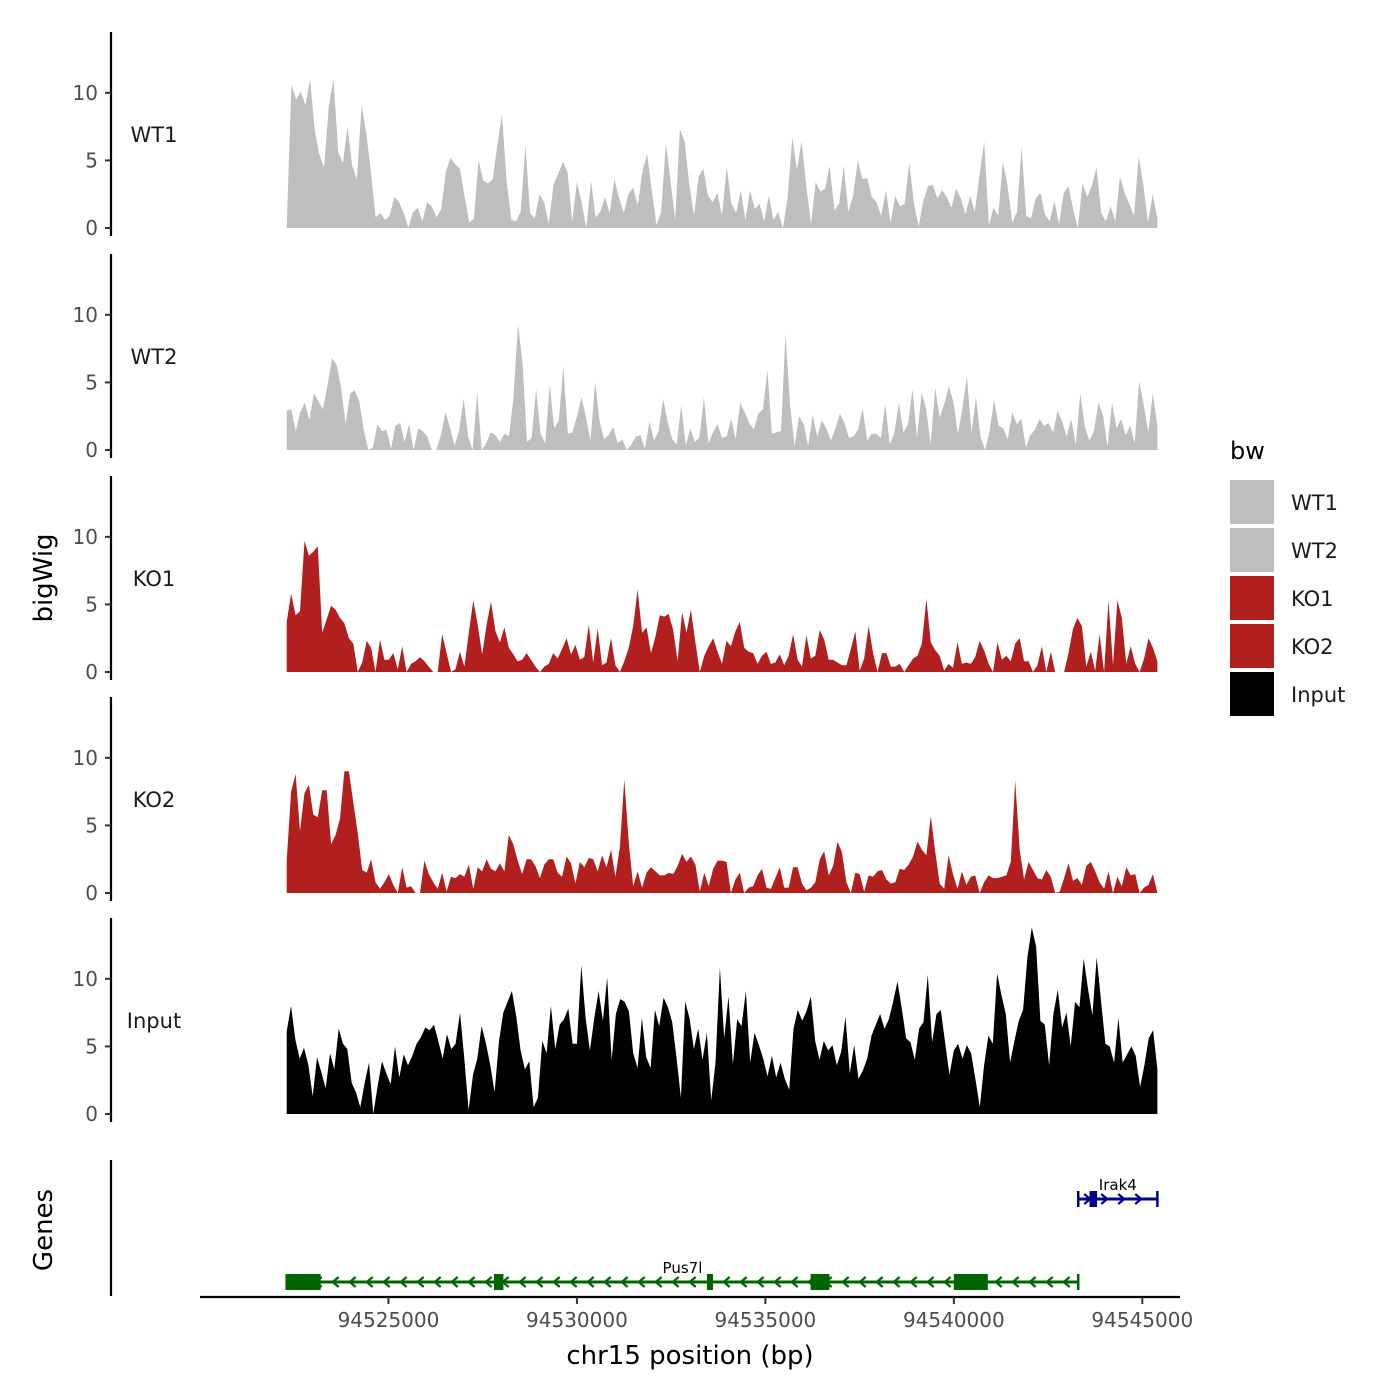 This screenshot has height=1400, width=1400. Describe the element at coordinates (954, 1320) in the screenshot. I see `x-tick-label: 94540000` at that location.